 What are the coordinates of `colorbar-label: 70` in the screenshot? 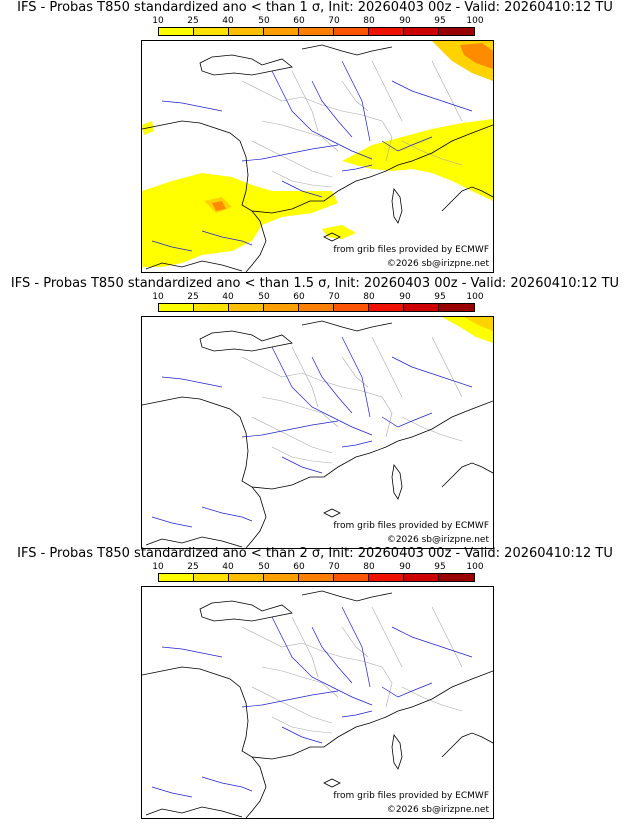 It's located at (334, 567).